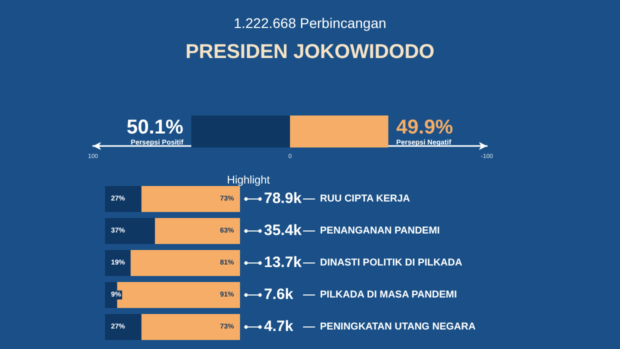 The width and height of the screenshot is (620, 349). What do you see at coordinates (391, 263) in the screenshot?
I see `y-tick-label: DINASTI POLITIK DI PILKADA` at bounding box center [391, 263].